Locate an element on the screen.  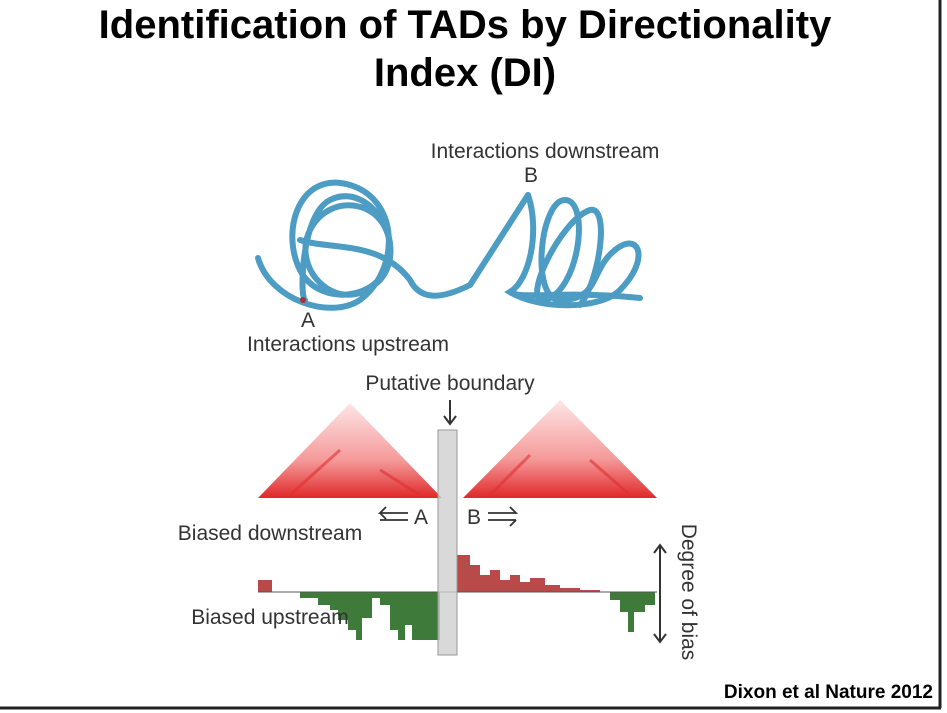
boundary-band is located at coordinates (447, 542).